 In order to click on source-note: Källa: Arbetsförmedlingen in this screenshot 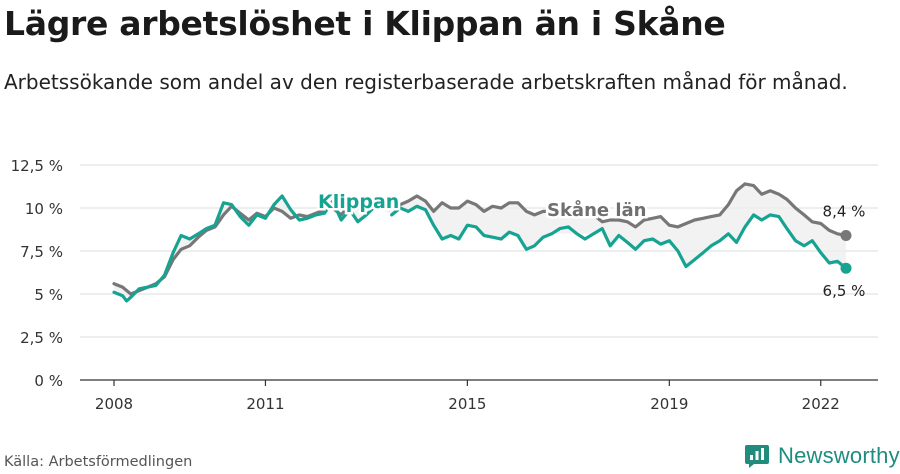, I will do `click(98, 462)`.